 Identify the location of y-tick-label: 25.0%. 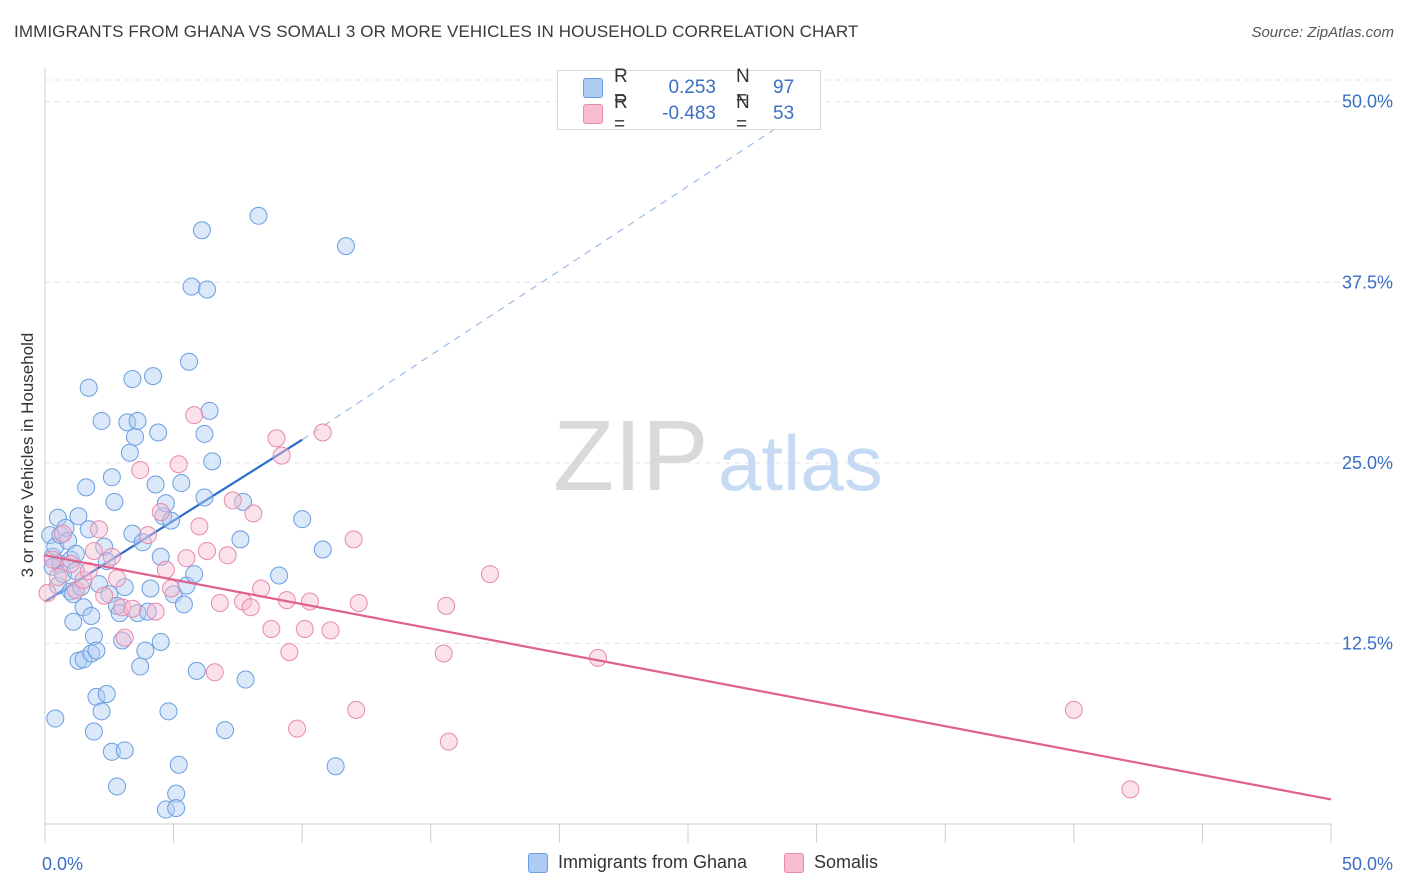
(1367, 463).